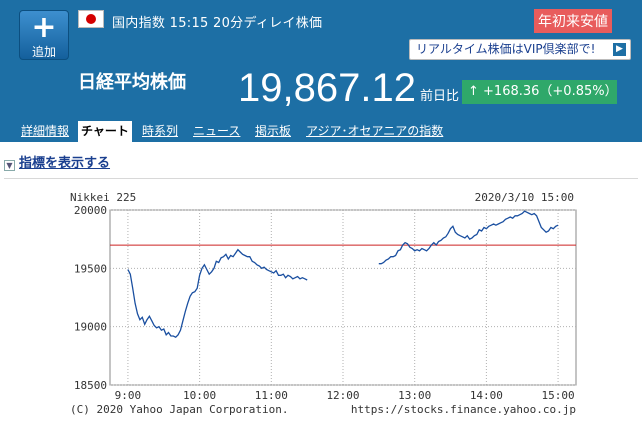  What do you see at coordinates (90, 210) in the screenshot?
I see `y-tick-label: 20000` at bounding box center [90, 210].